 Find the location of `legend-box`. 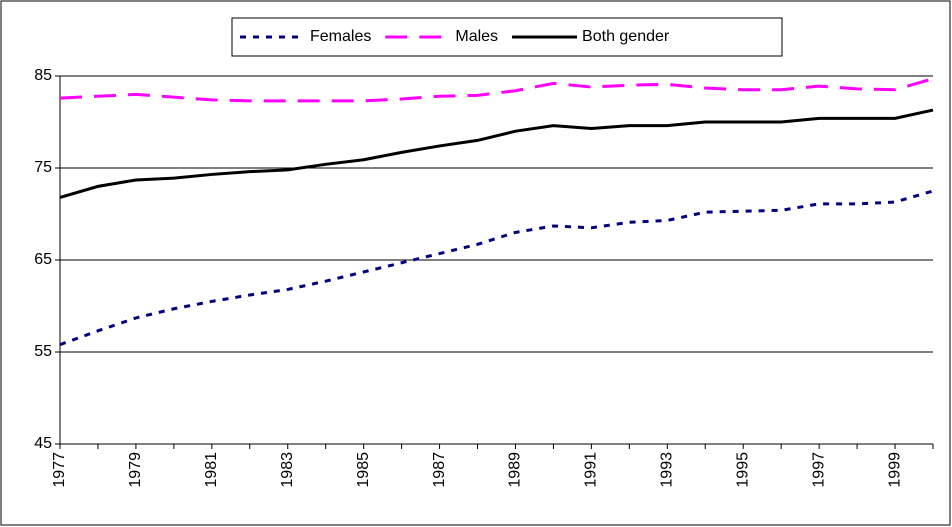

legend-box is located at coordinates (507, 37).